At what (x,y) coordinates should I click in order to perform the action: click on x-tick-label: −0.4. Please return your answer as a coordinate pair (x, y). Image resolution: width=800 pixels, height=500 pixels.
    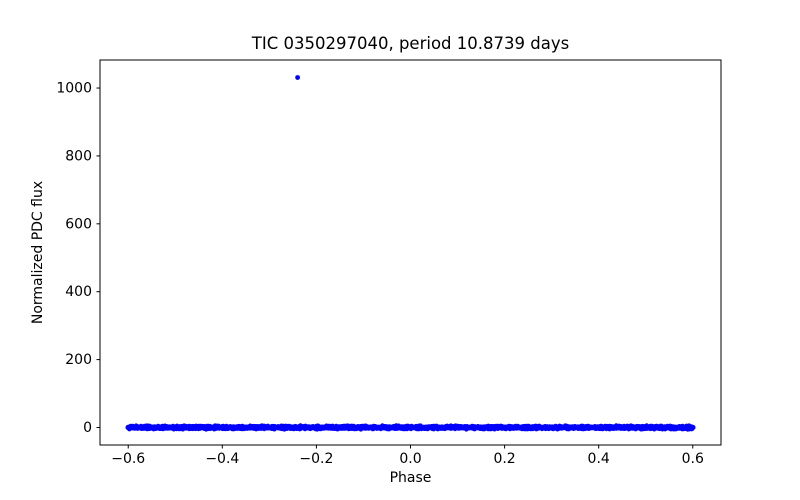
    Looking at the image, I should click on (222, 459).